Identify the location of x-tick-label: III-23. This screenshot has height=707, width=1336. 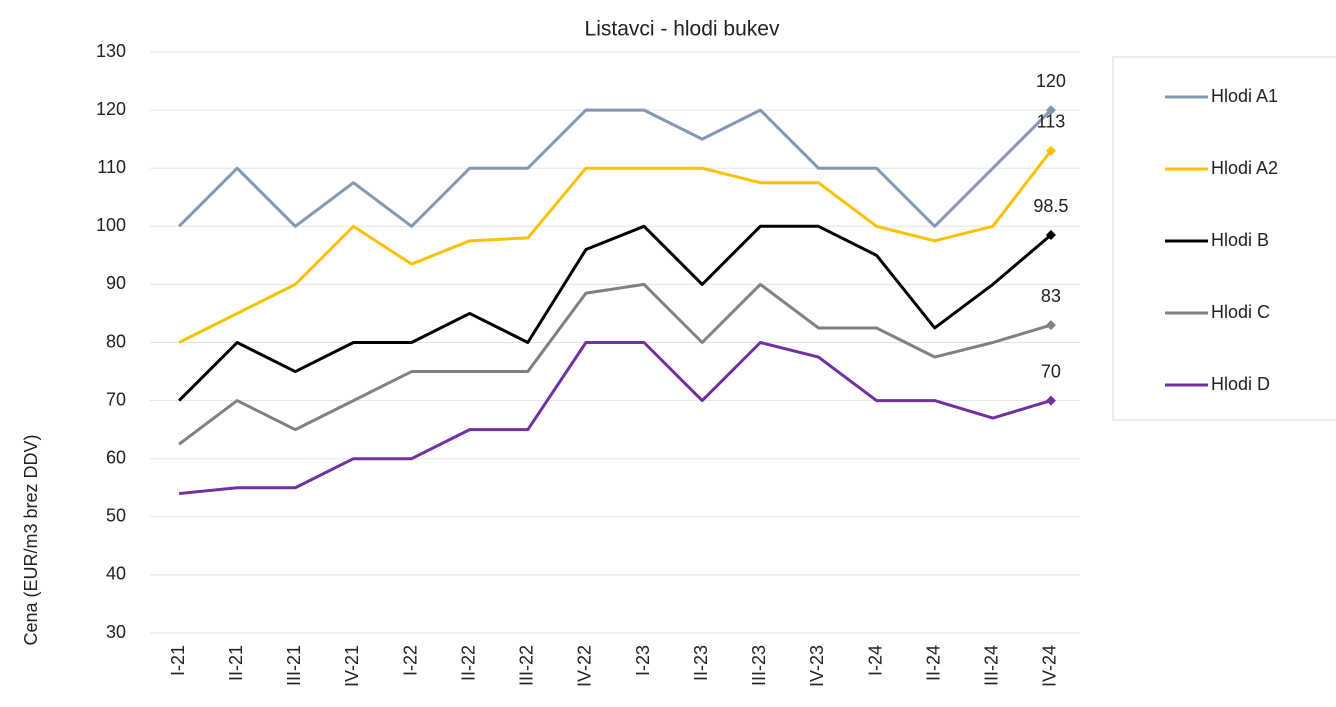
(759, 665).